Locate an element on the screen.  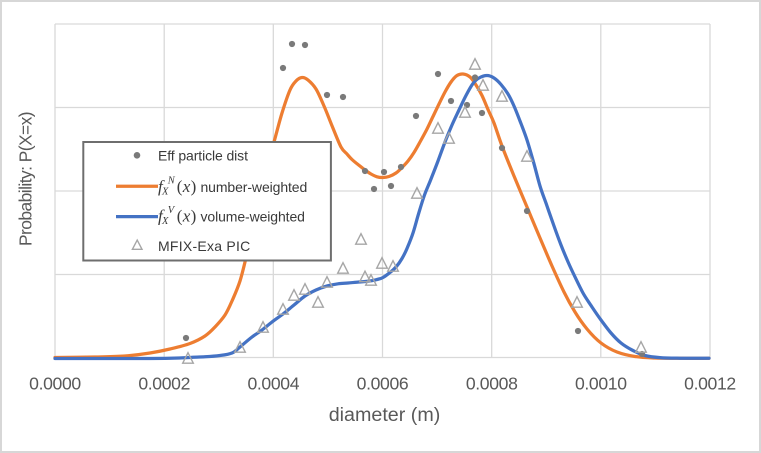
svg-text: 0.0010 is located at coordinates (601, 383).